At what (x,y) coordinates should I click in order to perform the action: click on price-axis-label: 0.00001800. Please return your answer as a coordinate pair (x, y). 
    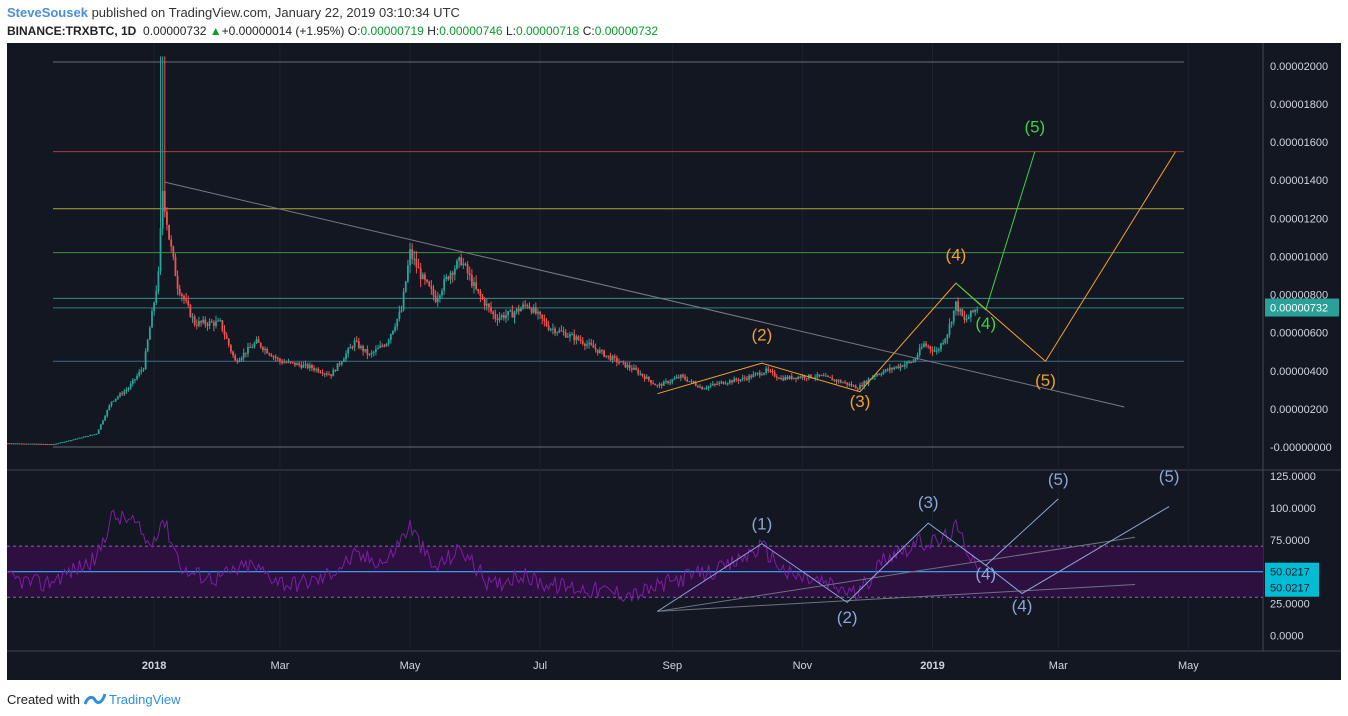
    Looking at the image, I should click on (1299, 105).